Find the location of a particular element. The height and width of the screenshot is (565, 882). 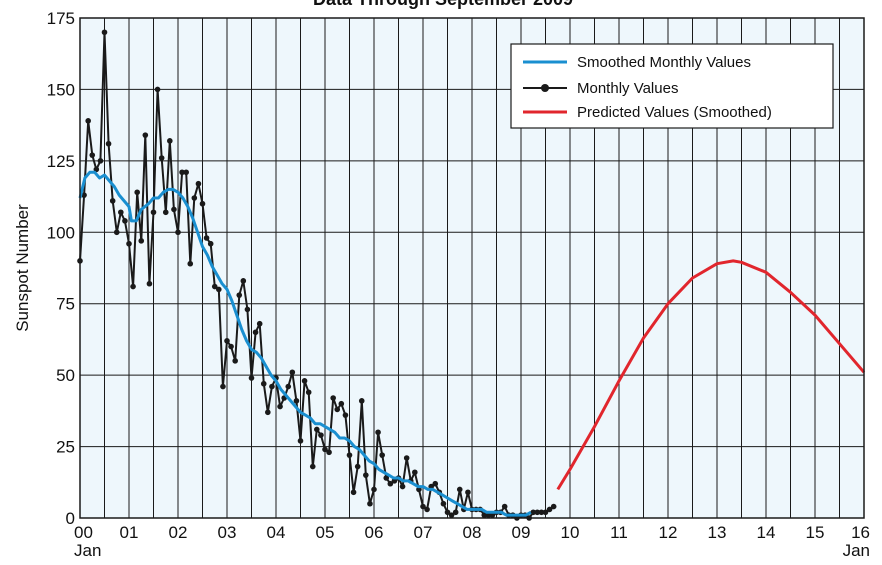

x-tick-label: 03 is located at coordinates (227, 532).